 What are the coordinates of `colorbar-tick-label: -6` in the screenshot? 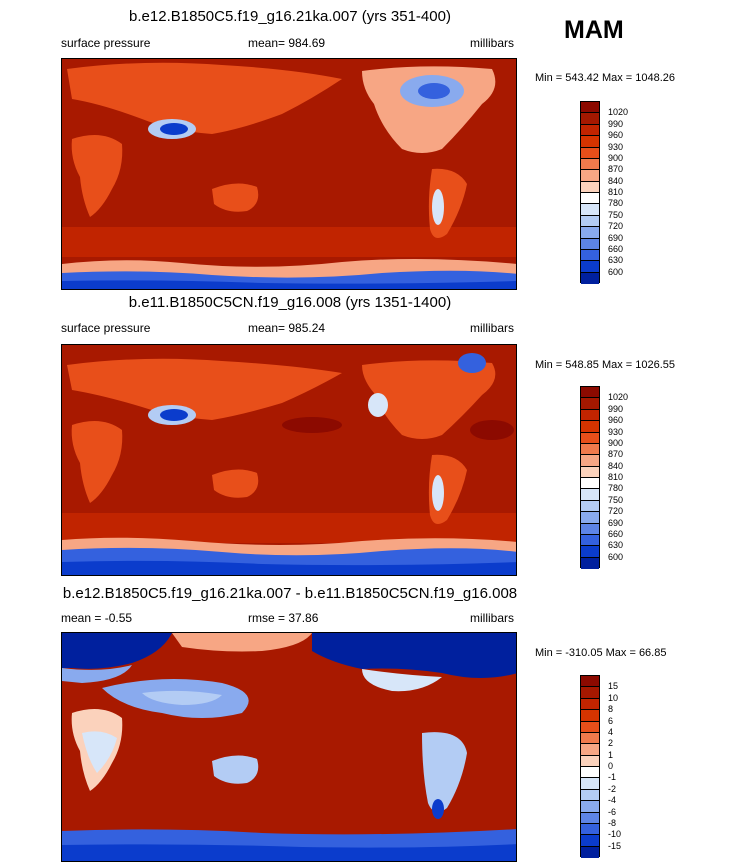 It's located at (612, 811).